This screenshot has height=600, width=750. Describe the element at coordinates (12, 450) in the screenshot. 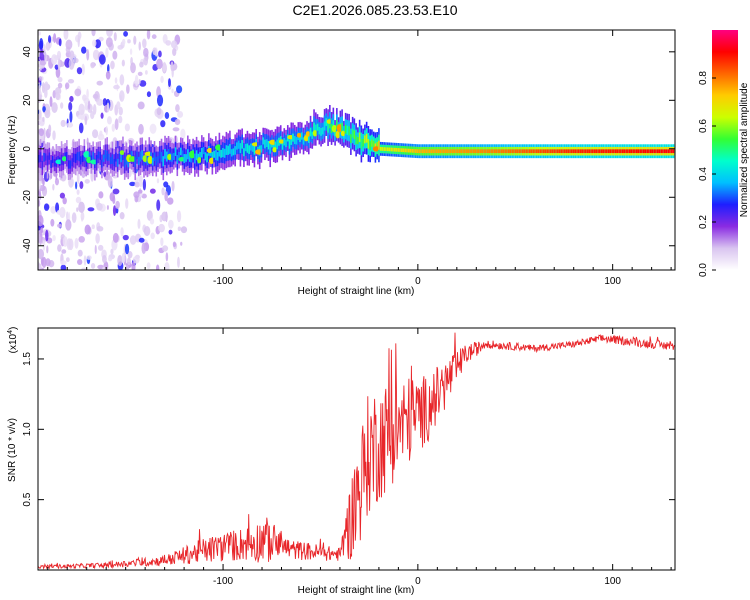

I see `snr-y-label: SNR (10 * v/v)` at that location.